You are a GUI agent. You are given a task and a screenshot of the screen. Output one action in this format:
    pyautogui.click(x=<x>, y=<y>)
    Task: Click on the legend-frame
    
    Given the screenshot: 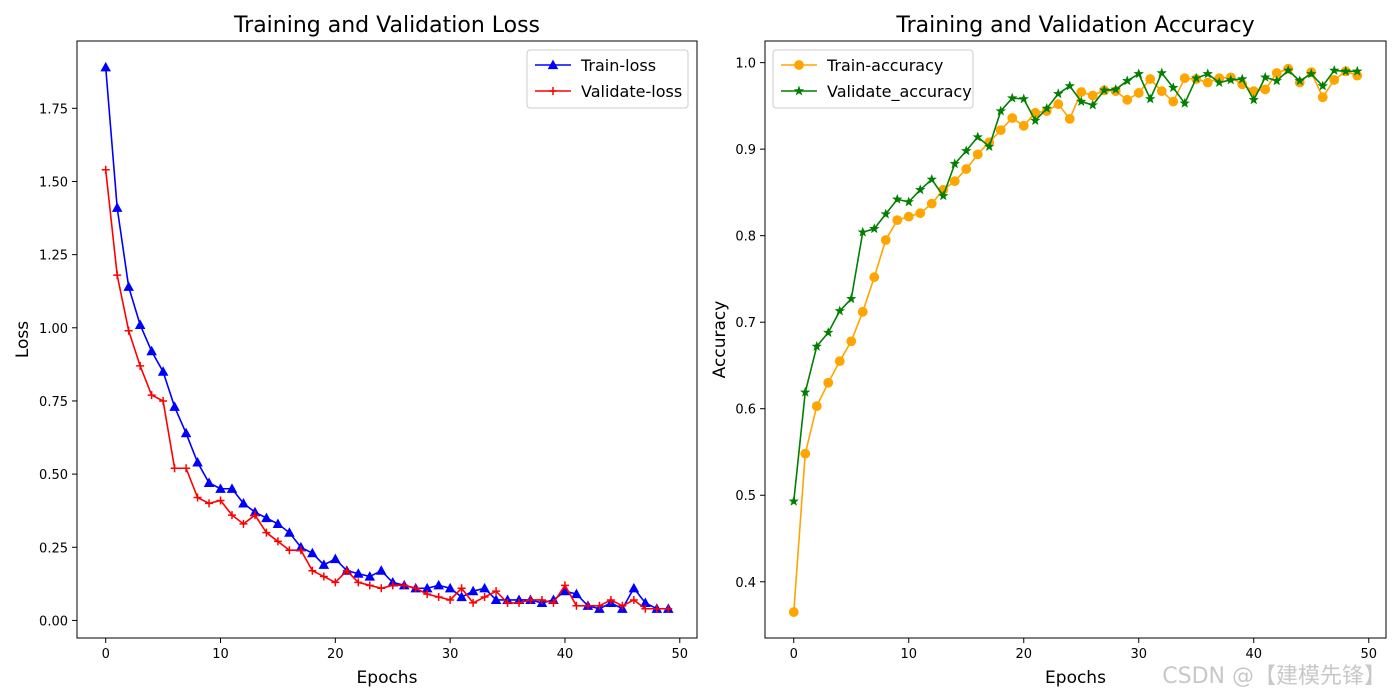 What is the action you would take?
    pyautogui.click(x=873, y=79)
    